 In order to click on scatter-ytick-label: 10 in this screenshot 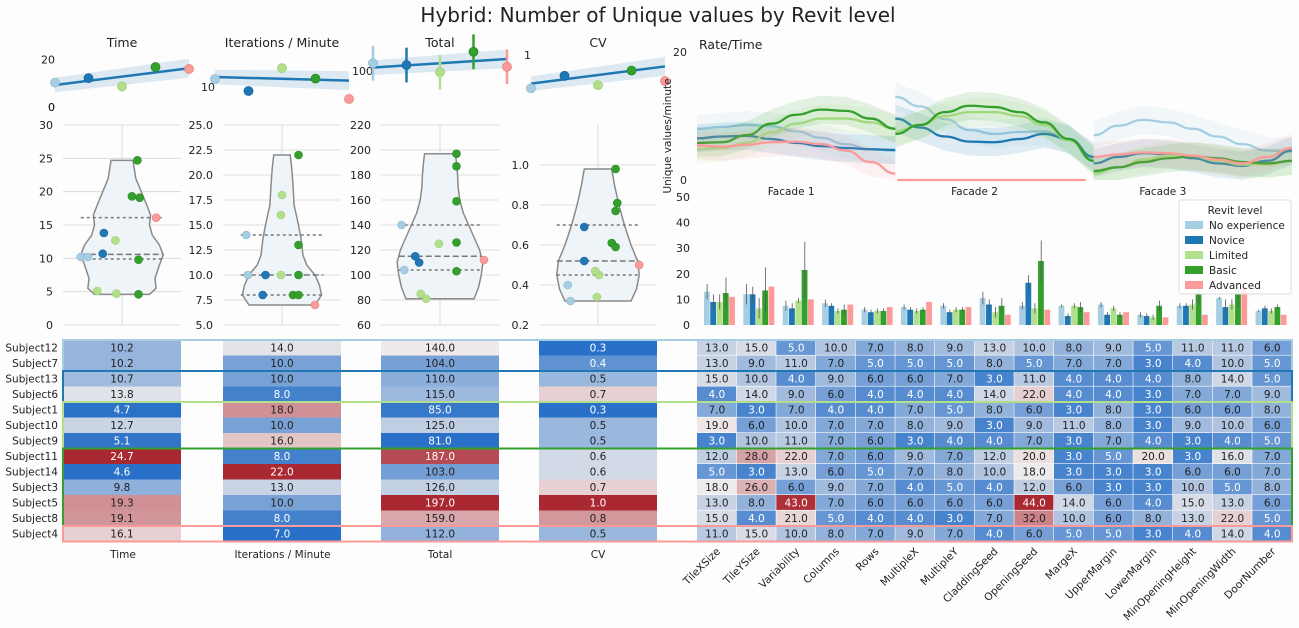, I will do `click(208, 87)`.